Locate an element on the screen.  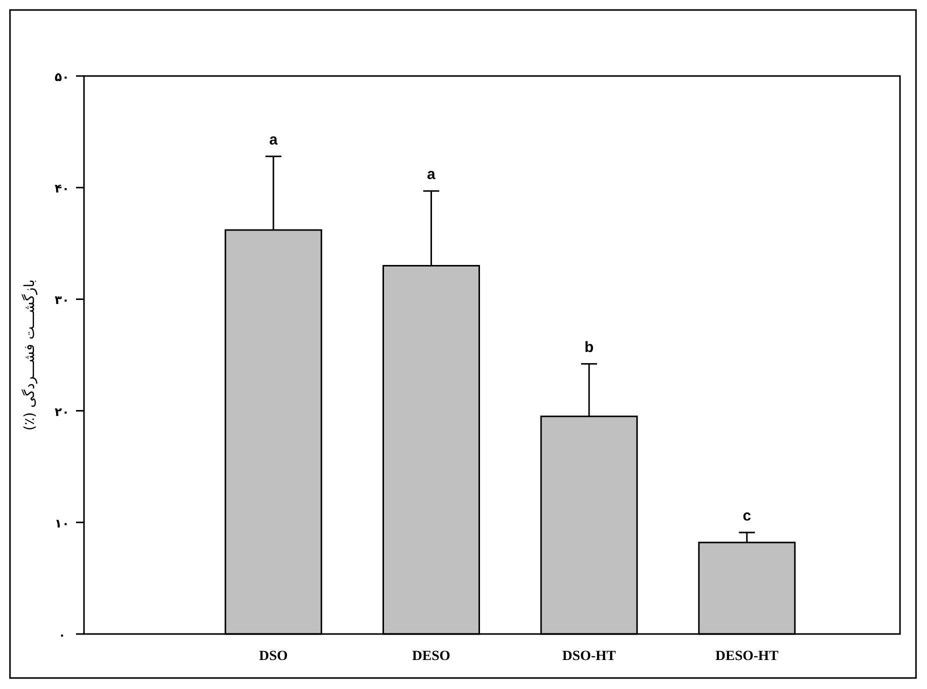
y-axis-title: بازگشـــت فشـــردگی (٪) is located at coordinates (29, 355).